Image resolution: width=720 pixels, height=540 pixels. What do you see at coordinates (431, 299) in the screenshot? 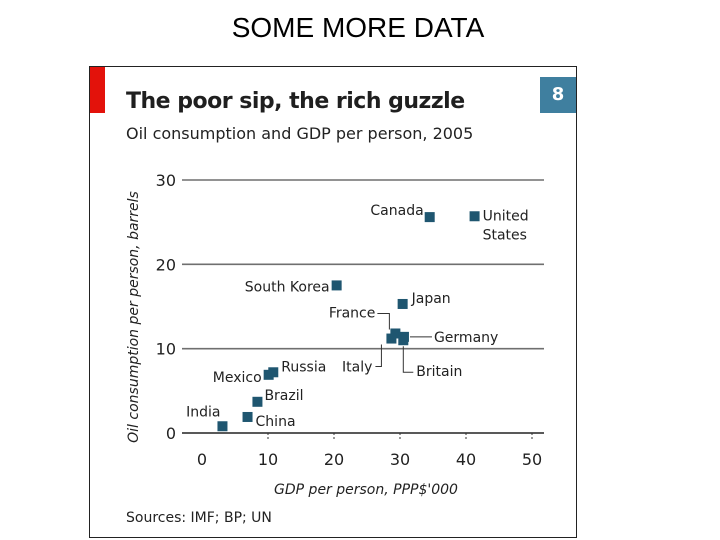
I see `point-label-japan: Japan` at bounding box center [431, 299].